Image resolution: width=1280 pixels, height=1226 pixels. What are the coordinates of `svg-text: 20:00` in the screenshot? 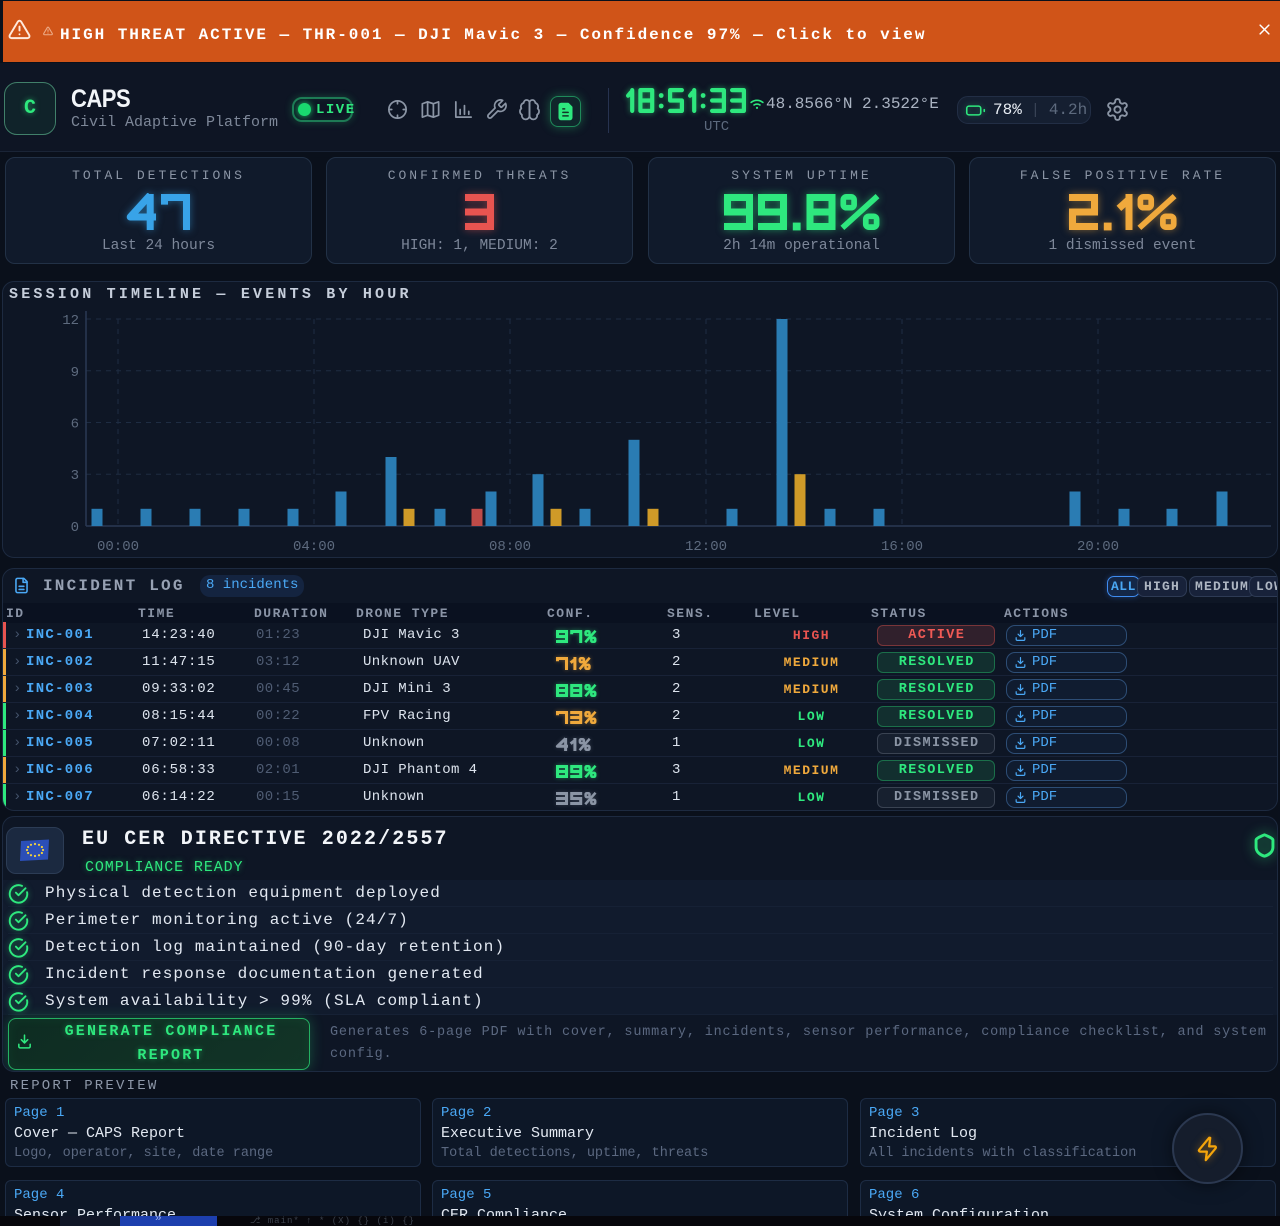 It's located at (1098, 547).